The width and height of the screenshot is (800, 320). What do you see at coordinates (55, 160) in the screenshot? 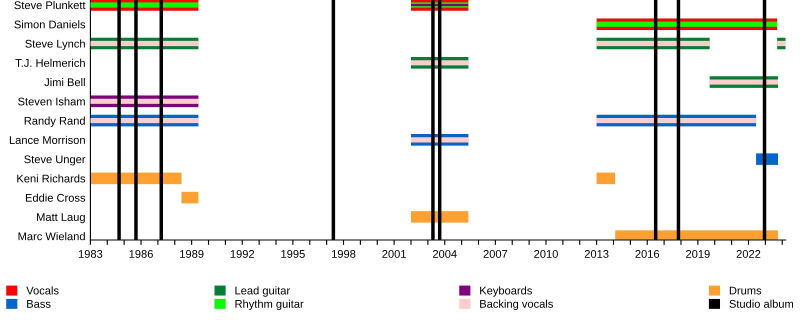
I see `y-tick-label: Steve Unger` at bounding box center [55, 160].